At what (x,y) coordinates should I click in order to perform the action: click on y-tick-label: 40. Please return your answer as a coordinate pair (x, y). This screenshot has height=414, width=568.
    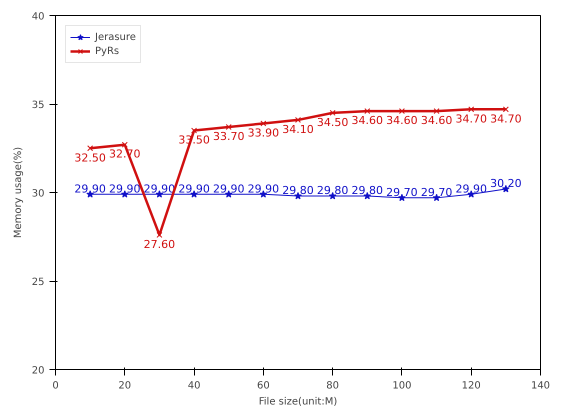
    Looking at the image, I should click on (38, 17).